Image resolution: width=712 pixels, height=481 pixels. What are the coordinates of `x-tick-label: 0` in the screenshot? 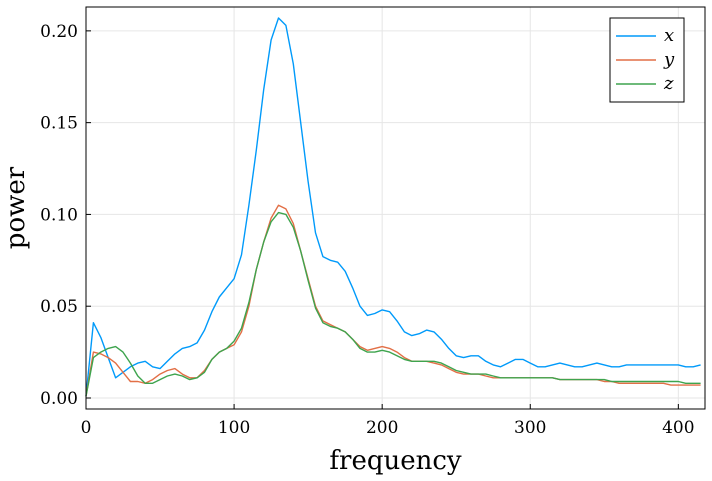 It's located at (86, 428).